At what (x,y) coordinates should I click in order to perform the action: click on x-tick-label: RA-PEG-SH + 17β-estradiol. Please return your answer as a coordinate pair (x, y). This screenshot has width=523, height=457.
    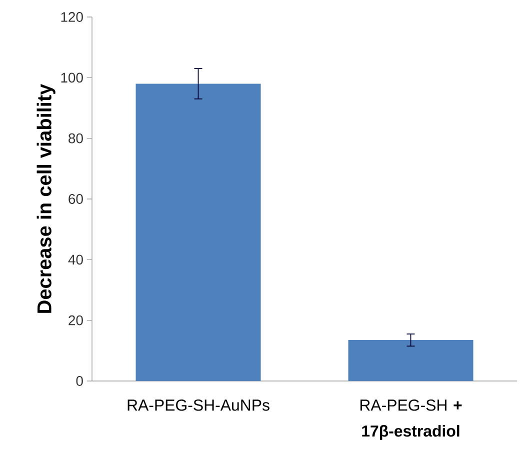
    Looking at the image, I should click on (411, 420).